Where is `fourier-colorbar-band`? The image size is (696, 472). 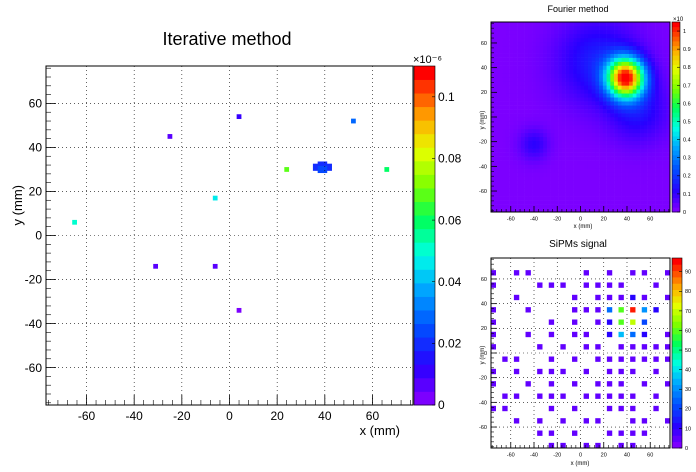 fourier-colorbar-band is located at coordinates (676, 115).